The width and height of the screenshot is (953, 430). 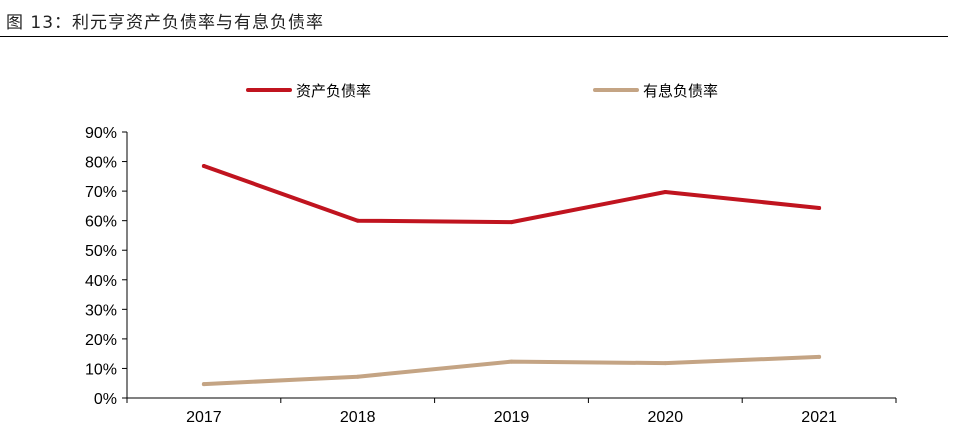 What do you see at coordinates (101, 222) in the screenshot?
I see `y-tick-label: 60%` at bounding box center [101, 222].